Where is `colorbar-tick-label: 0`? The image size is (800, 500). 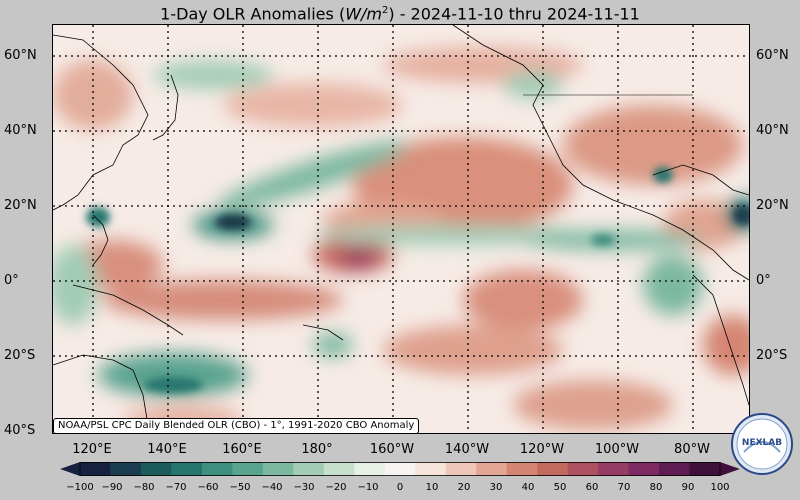 colorbar-tick-label: 0 is located at coordinates (400, 487).